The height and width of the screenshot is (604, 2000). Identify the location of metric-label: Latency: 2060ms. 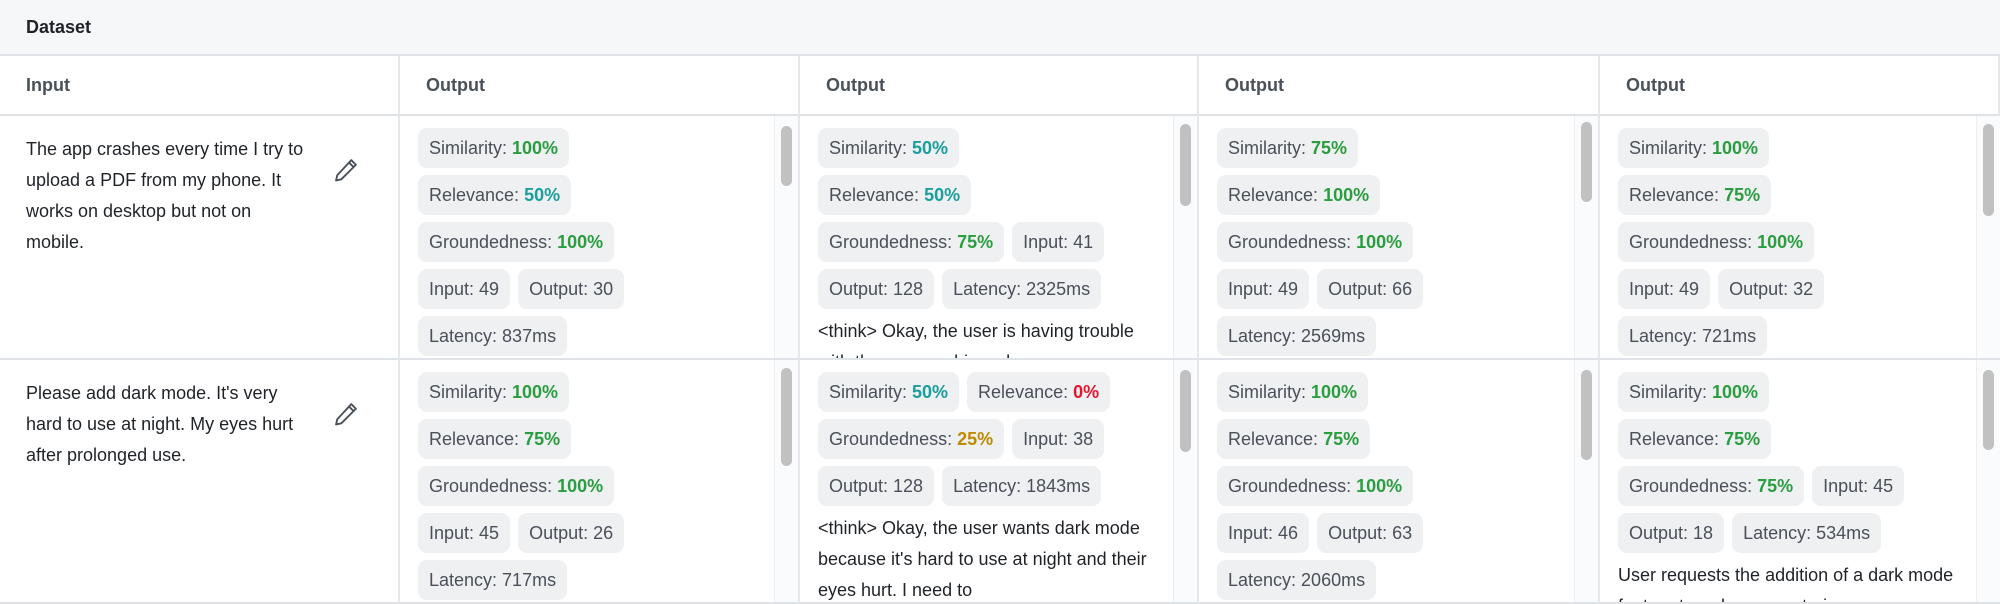
(1297, 579).